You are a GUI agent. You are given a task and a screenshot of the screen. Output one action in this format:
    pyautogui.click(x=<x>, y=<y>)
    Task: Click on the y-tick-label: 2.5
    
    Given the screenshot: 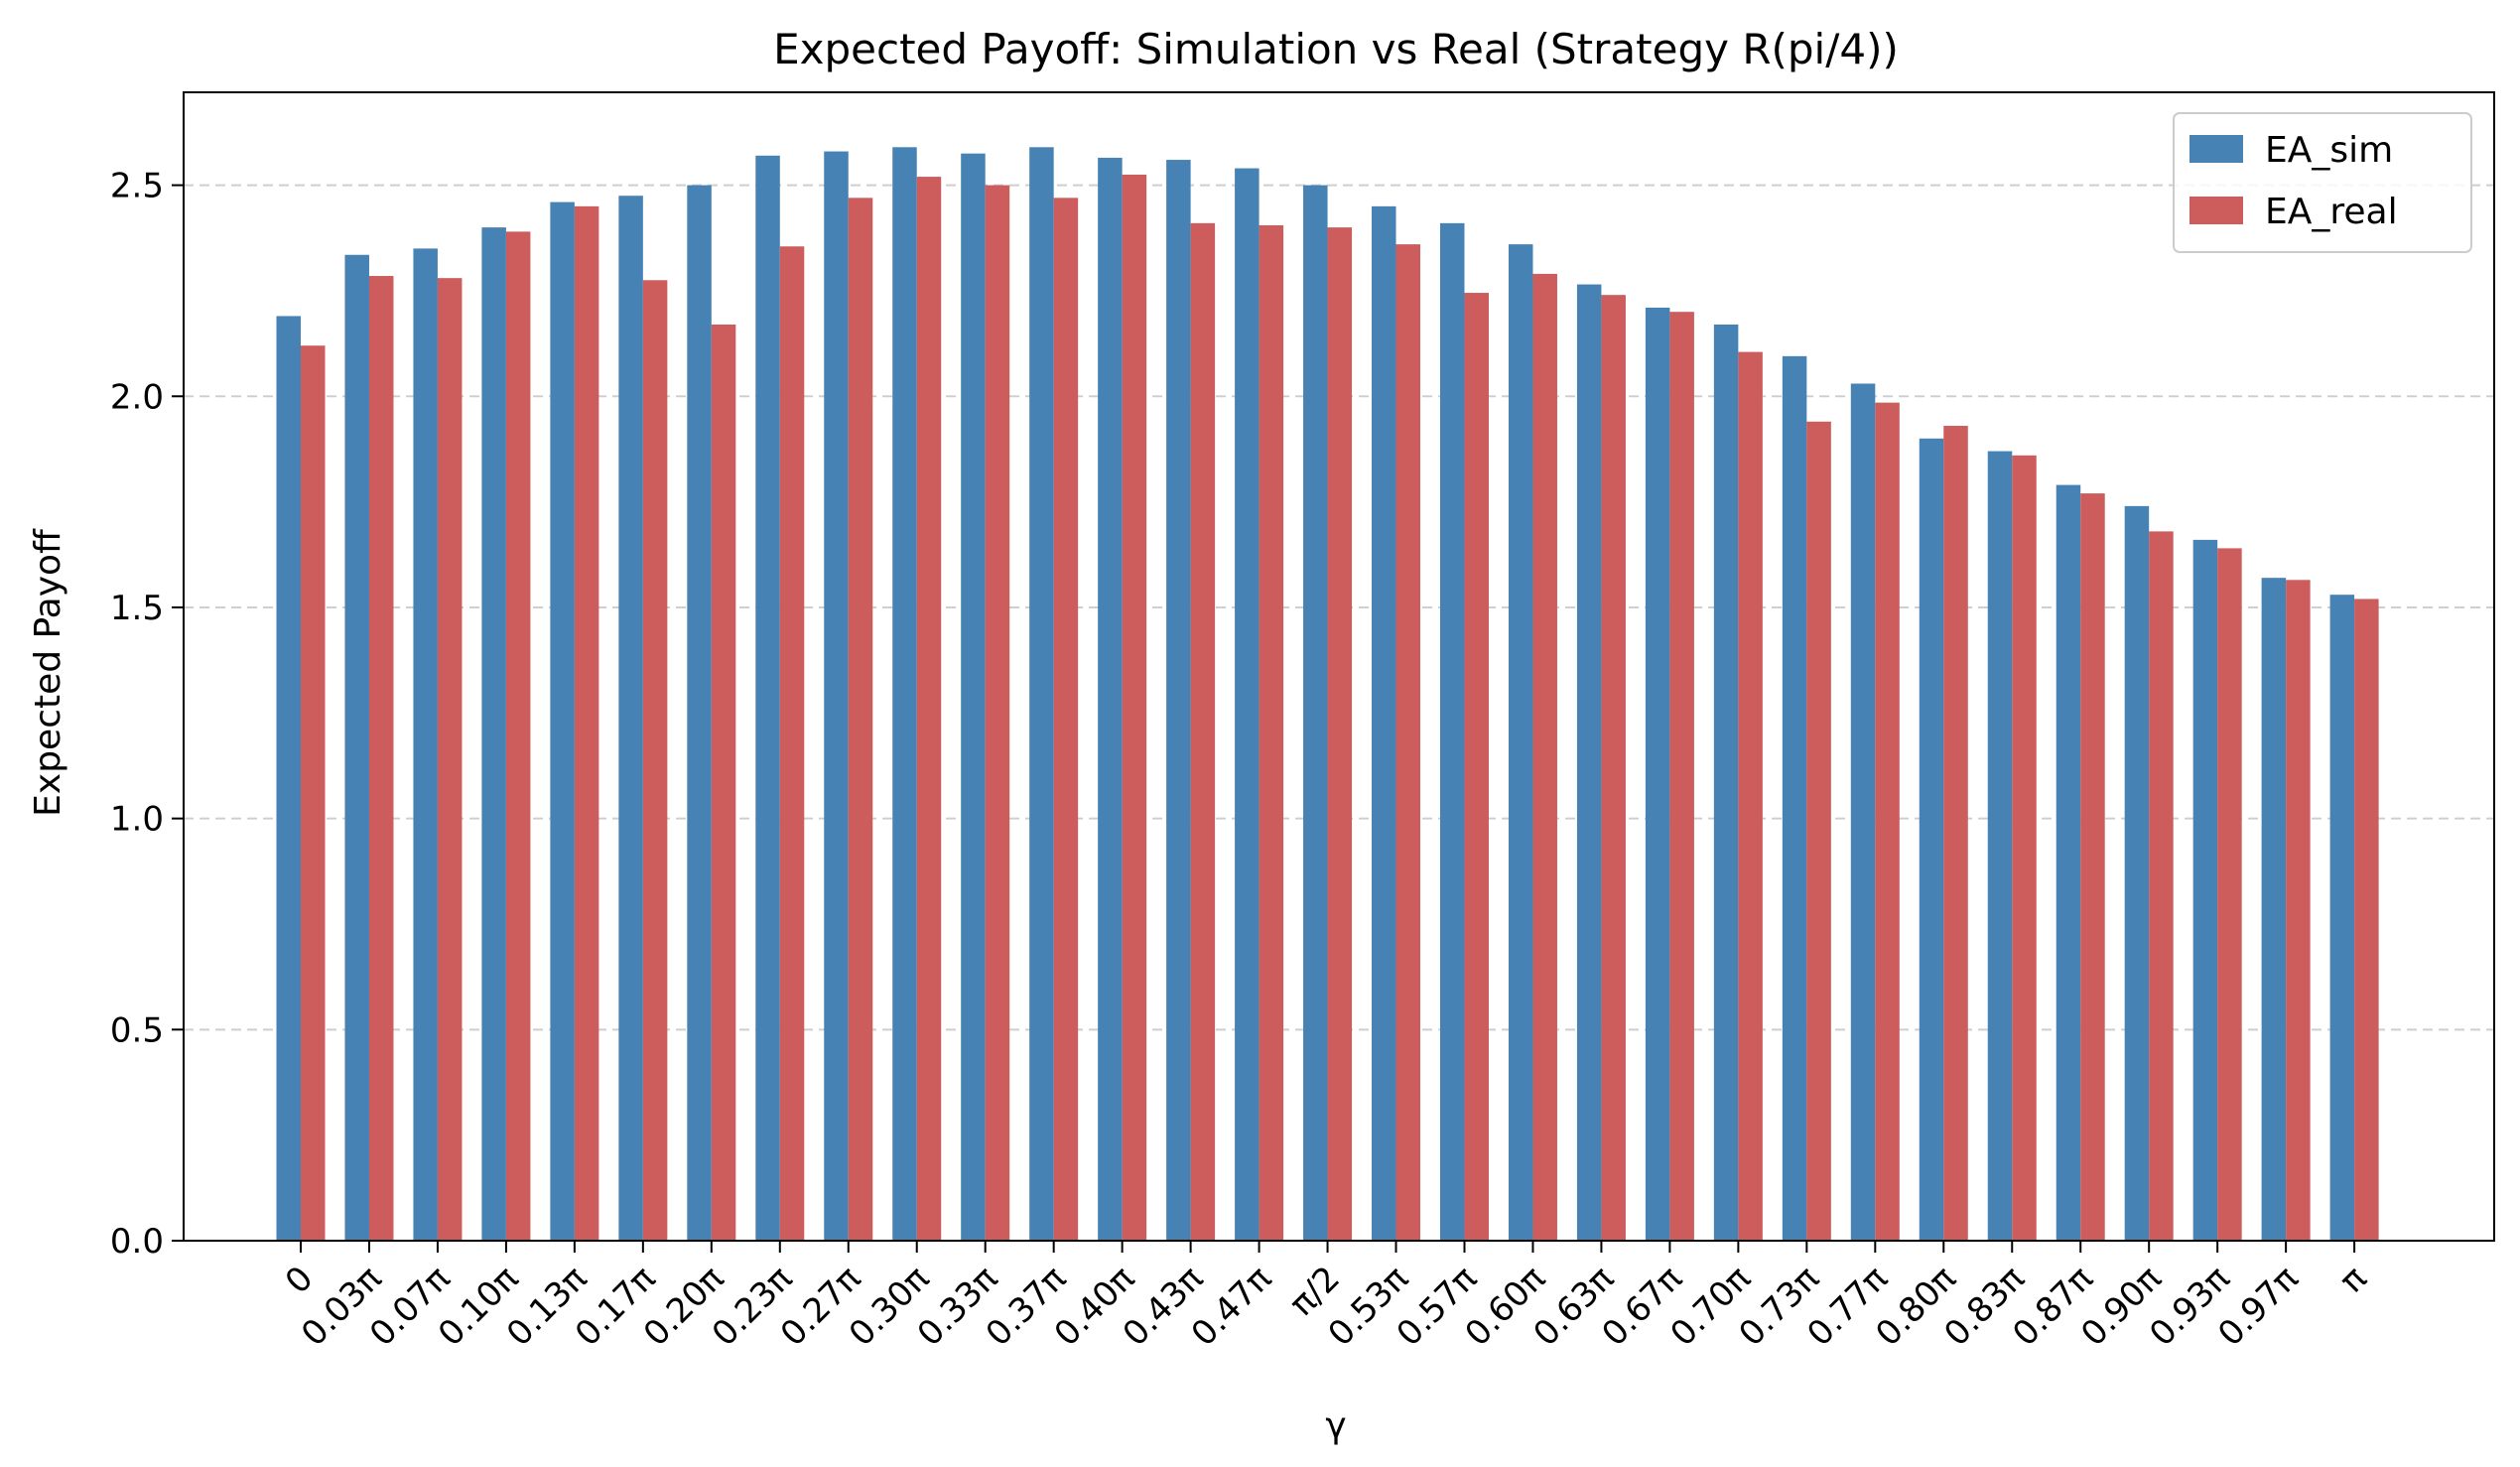 What is the action you would take?
    pyautogui.click(x=137, y=186)
    